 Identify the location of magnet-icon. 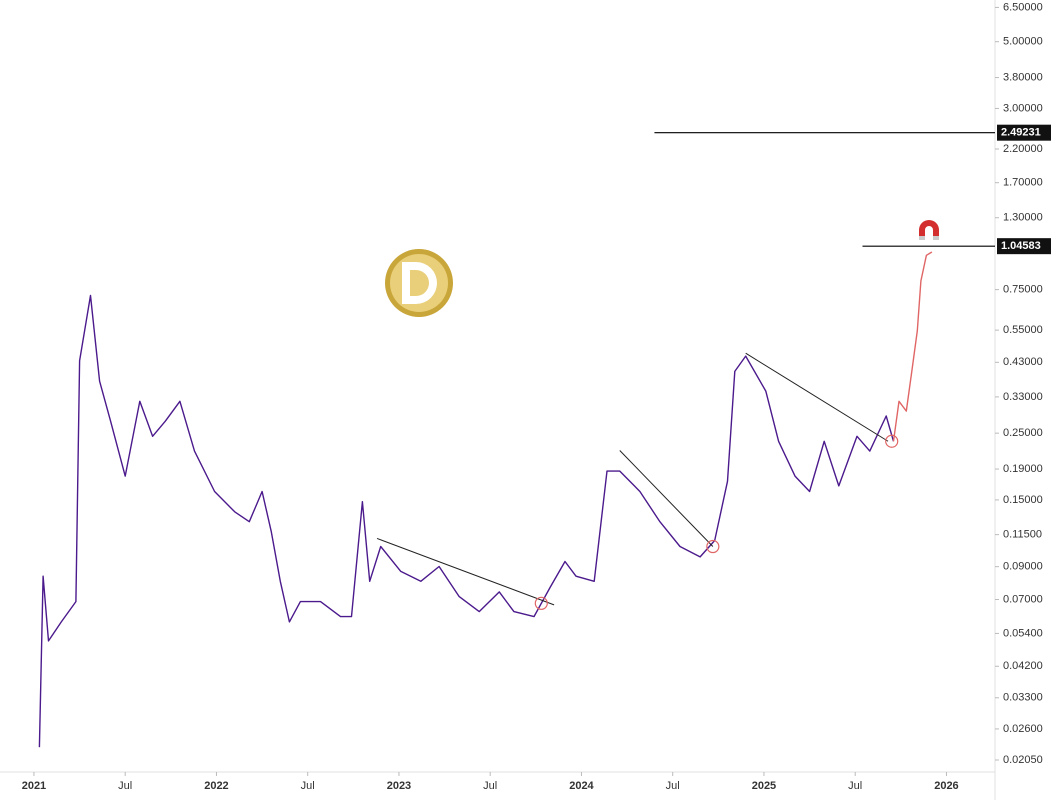
(929, 230).